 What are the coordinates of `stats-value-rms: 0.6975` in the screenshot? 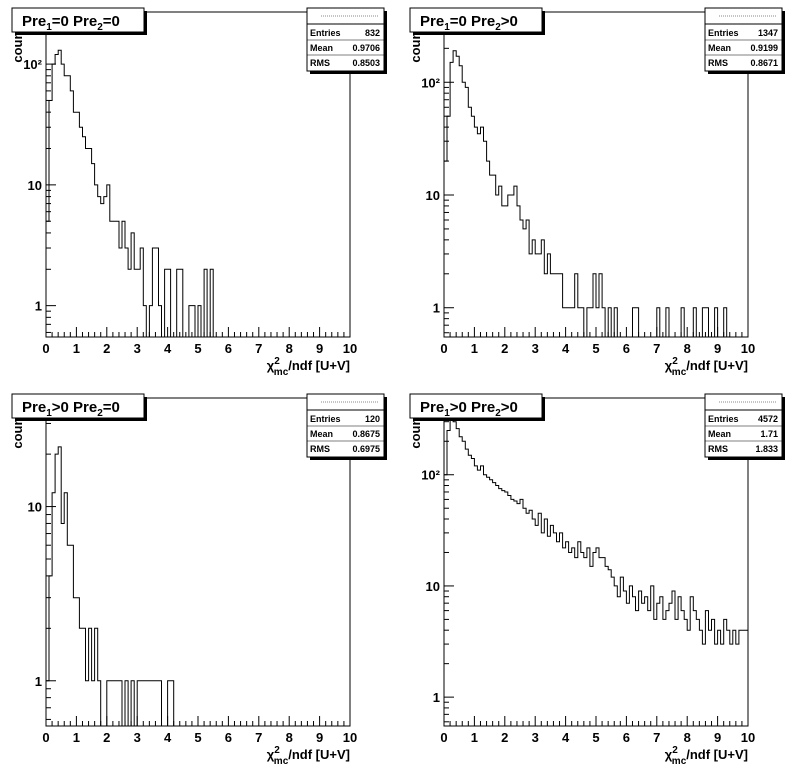 It's located at (366, 449).